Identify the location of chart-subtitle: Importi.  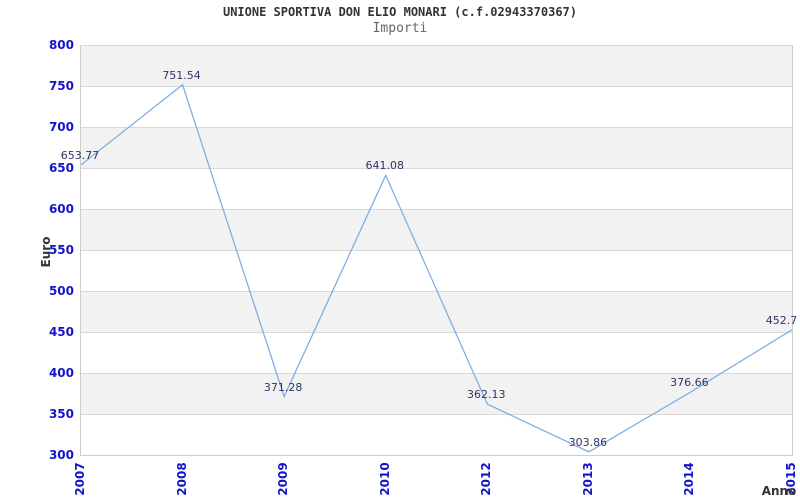
(400, 28).